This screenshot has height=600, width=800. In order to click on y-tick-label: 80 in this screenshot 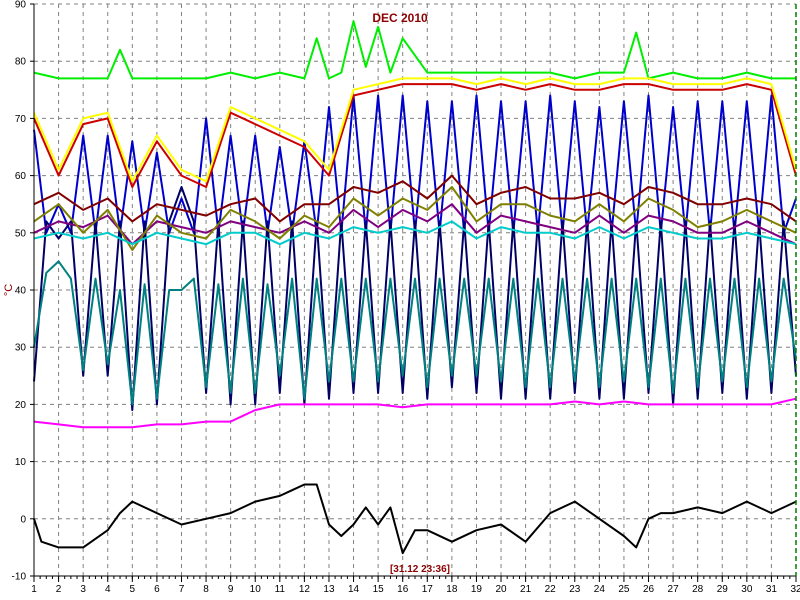, I will do `click(21, 62)`.